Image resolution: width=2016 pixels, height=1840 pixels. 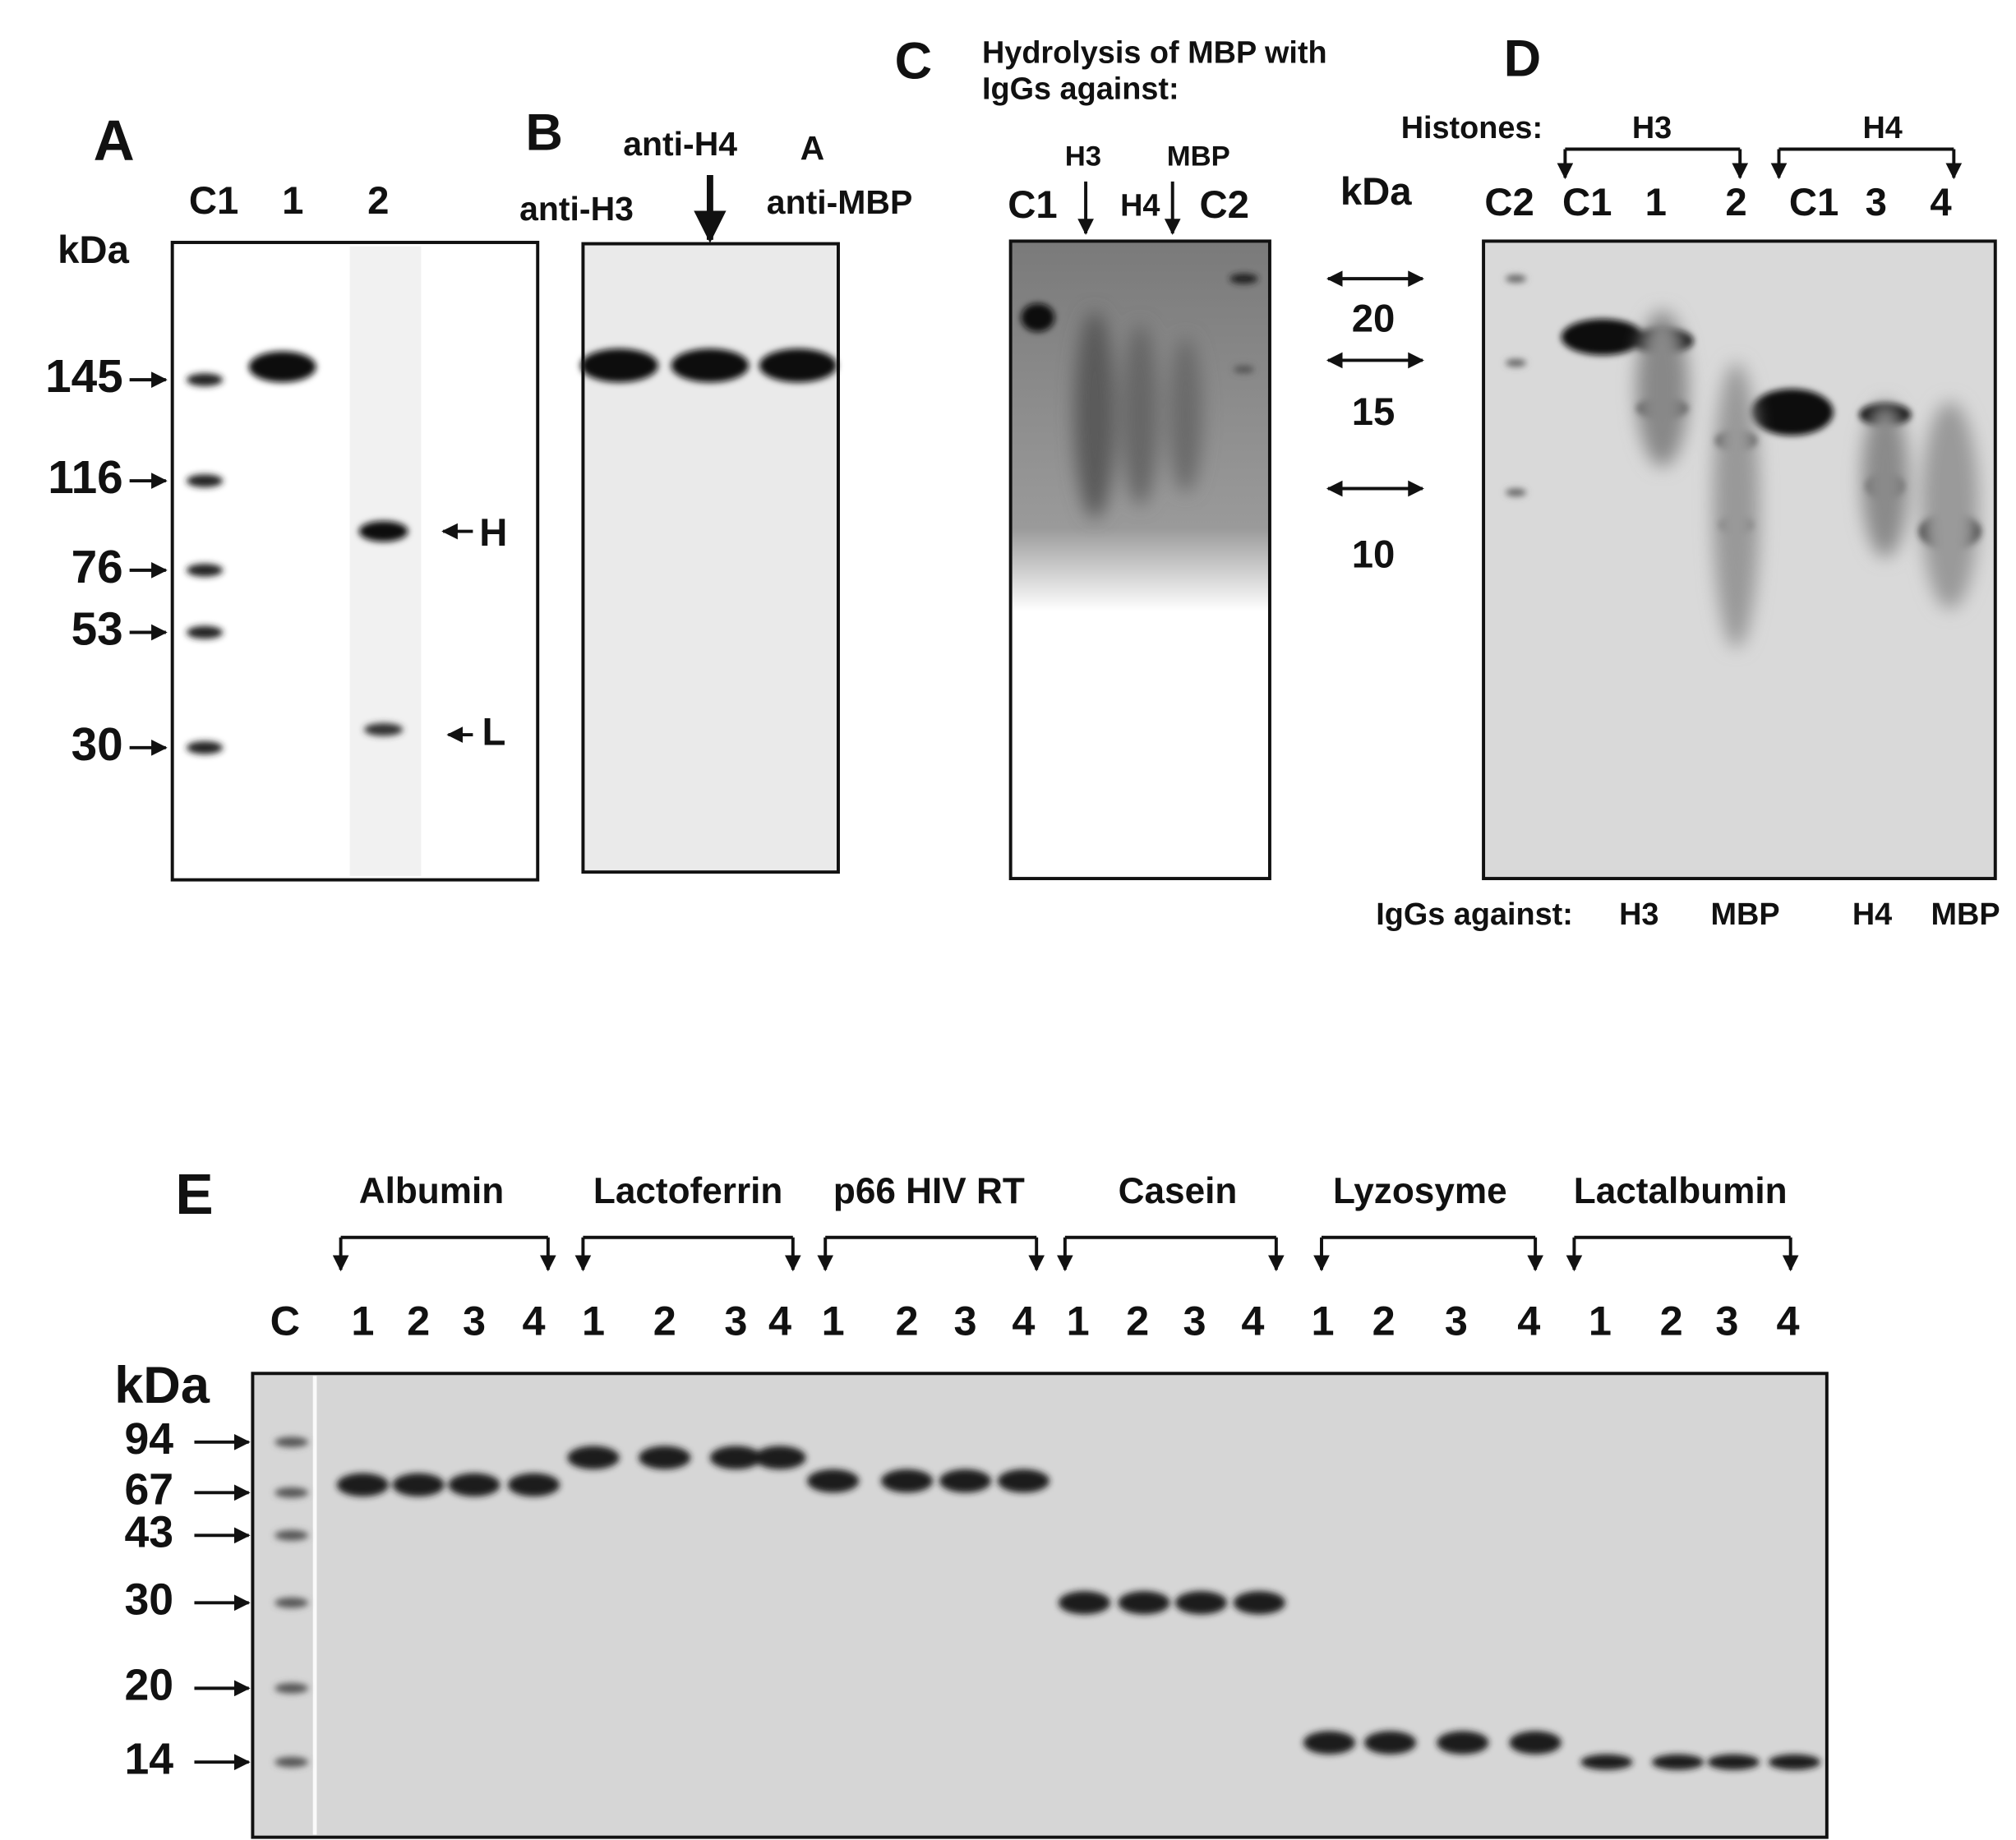 I want to click on title: IgGs against:, so click(x=1080, y=89).